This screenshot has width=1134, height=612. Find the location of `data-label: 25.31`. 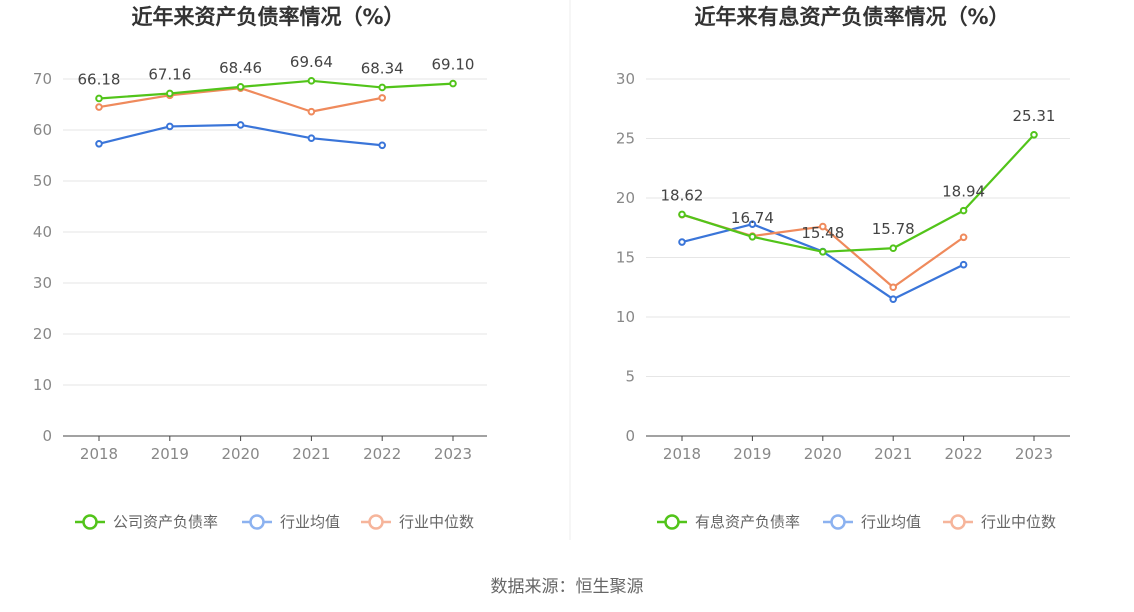

data-label: 25.31 is located at coordinates (1034, 116).